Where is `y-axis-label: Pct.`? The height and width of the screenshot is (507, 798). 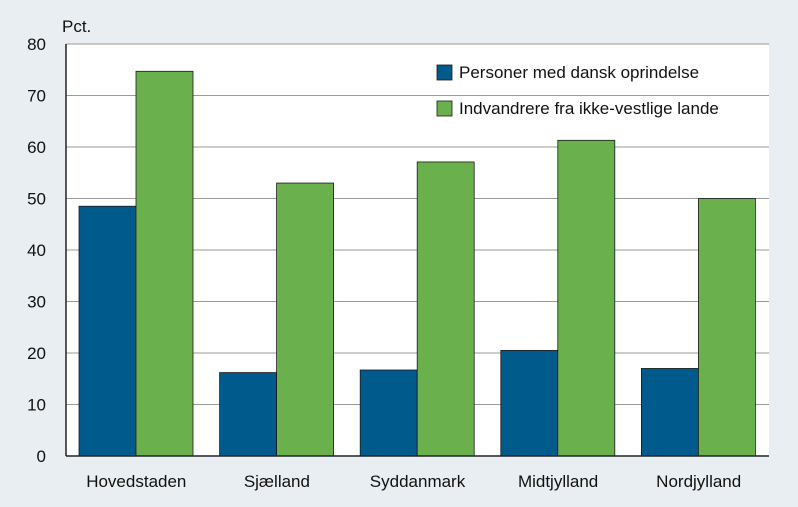
y-axis-label: Pct. is located at coordinates (76, 26).